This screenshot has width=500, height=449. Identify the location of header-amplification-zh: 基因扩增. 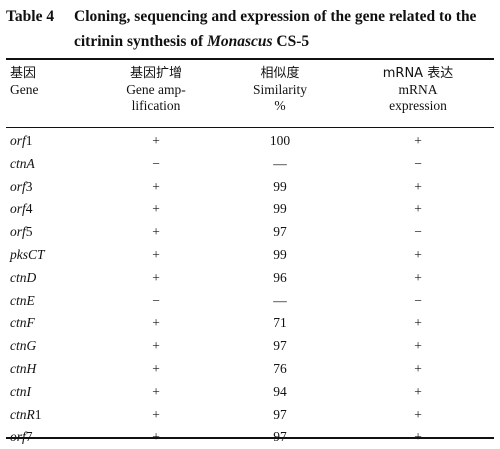
(155, 73).